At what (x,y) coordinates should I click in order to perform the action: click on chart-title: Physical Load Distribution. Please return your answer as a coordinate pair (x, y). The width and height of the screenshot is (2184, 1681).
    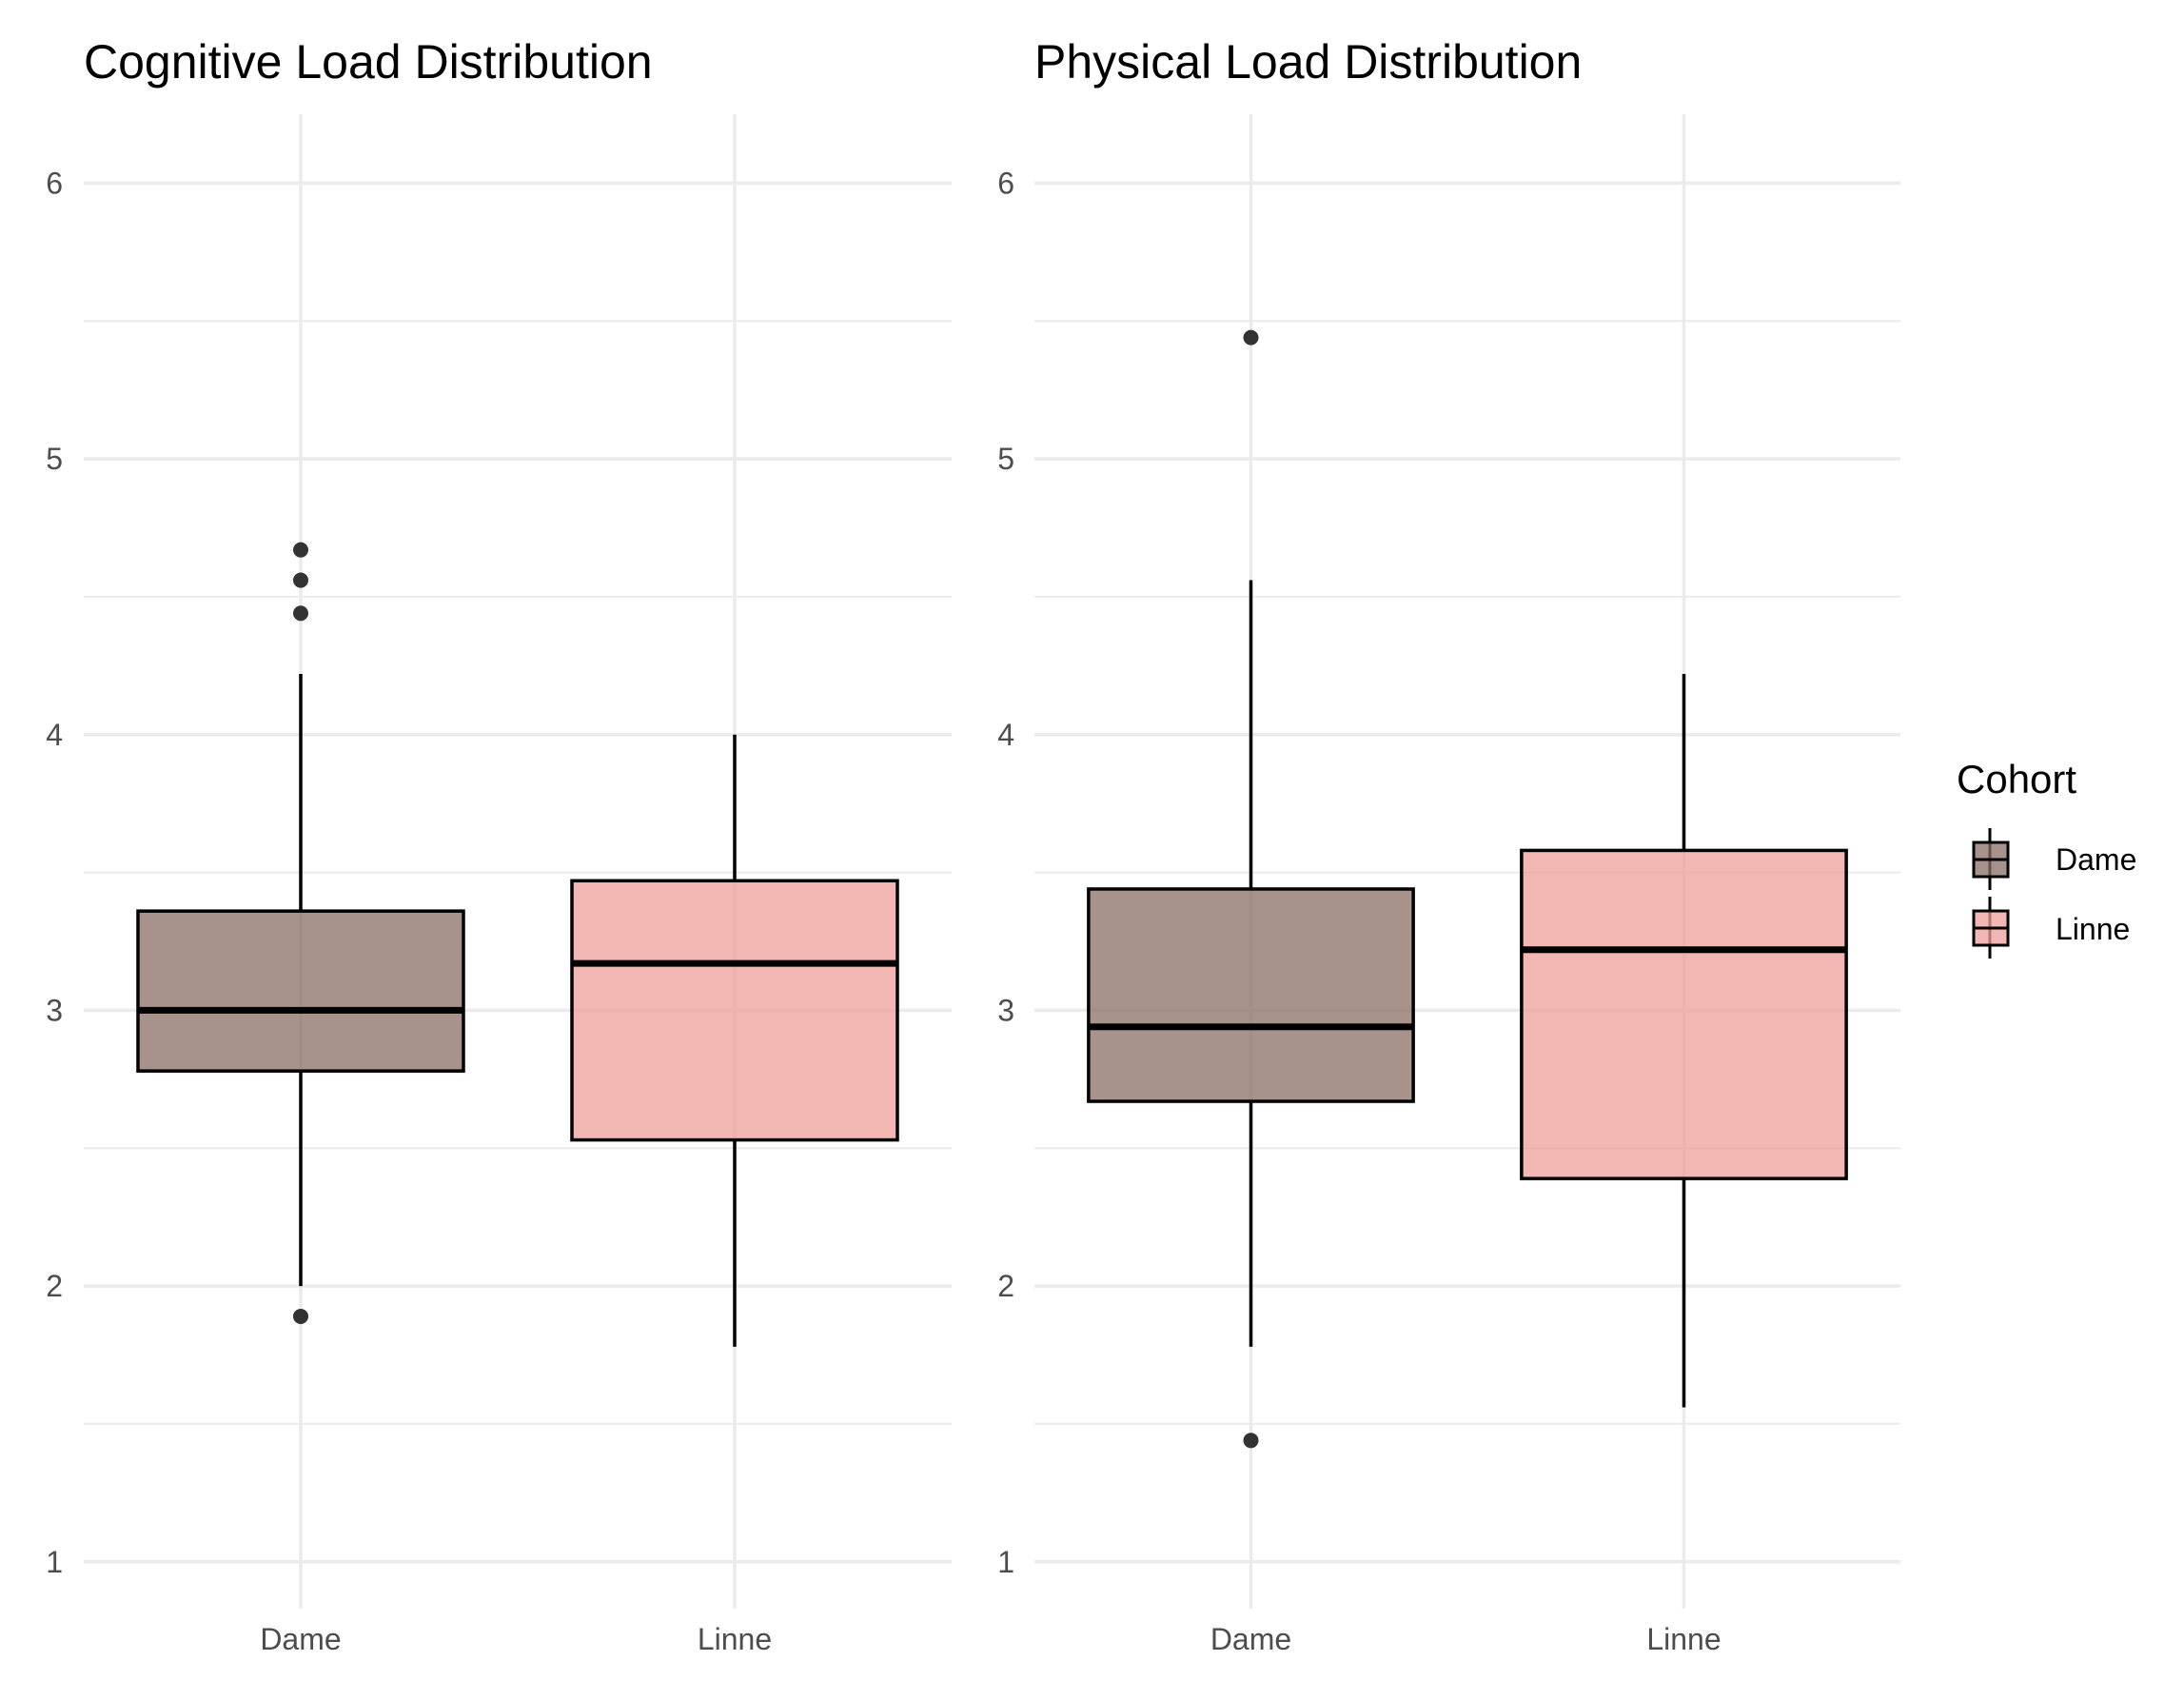
    Looking at the image, I should click on (1308, 62).